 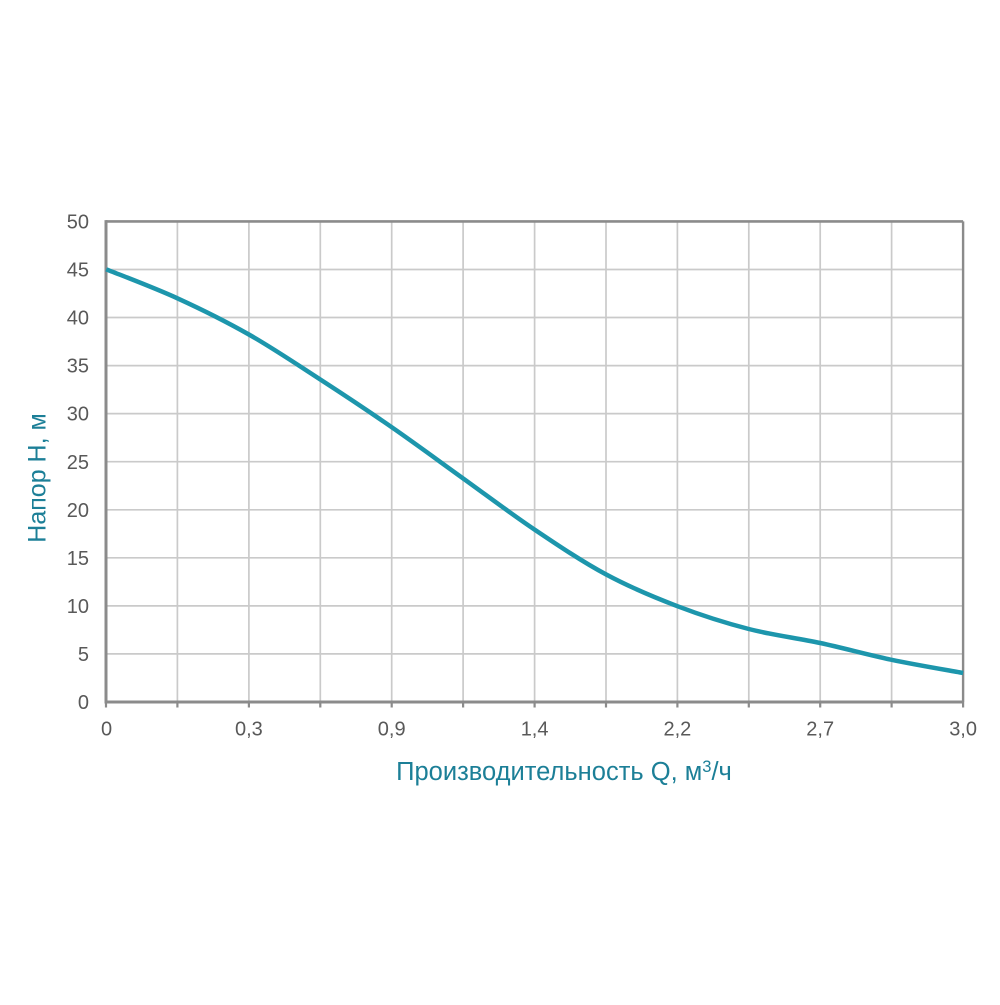 What do you see at coordinates (38, 477) in the screenshot?
I see `svg-text: Напор H, м` at bounding box center [38, 477].